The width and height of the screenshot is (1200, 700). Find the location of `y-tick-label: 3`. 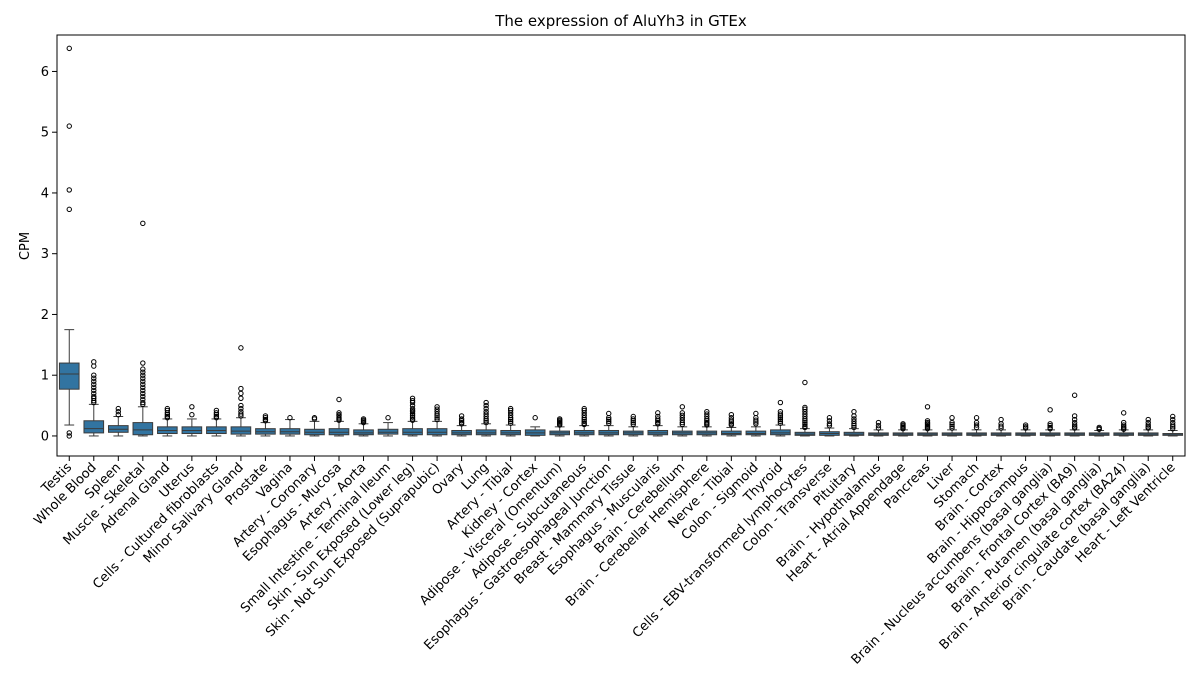

y-tick-label: 3 is located at coordinates (45, 254).